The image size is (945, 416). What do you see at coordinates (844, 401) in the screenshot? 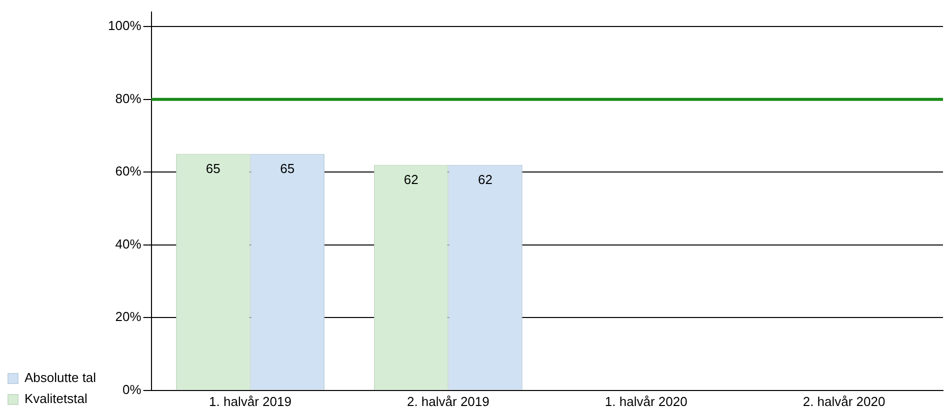
I see `x-tick-label: 2. halvår 2020` at bounding box center [844, 401].